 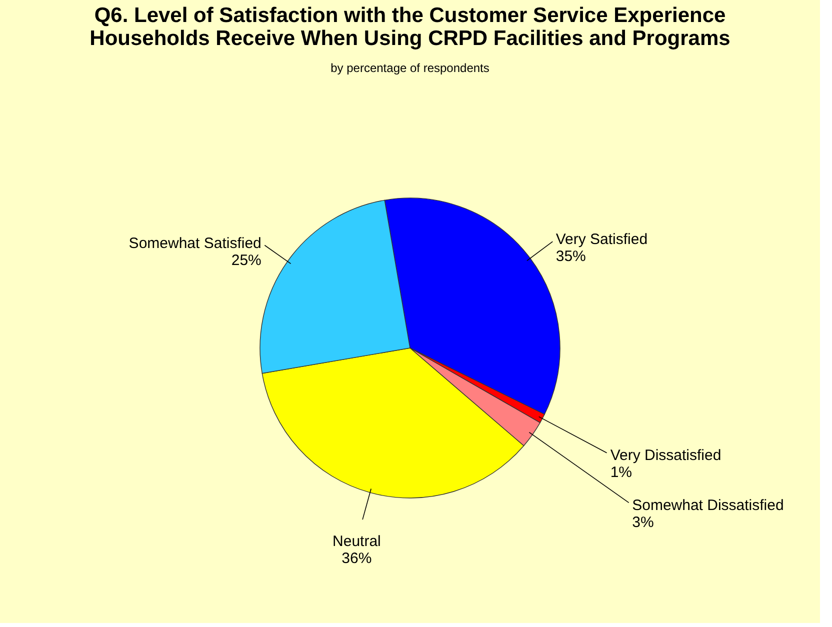 I want to click on data-label: 36%, so click(x=357, y=558).